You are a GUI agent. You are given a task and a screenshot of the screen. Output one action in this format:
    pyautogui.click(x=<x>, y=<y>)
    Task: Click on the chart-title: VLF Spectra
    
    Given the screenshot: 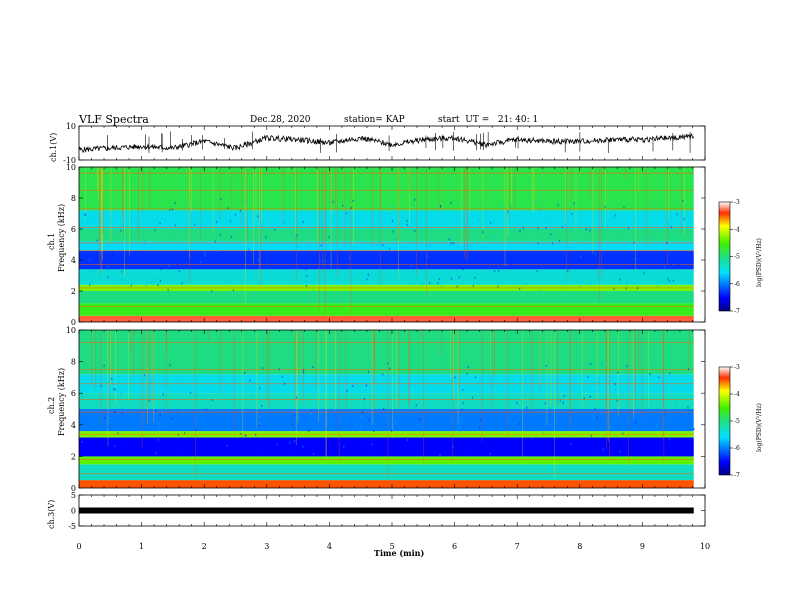 What is the action you would take?
    pyautogui.click(x=114, y=119)
    